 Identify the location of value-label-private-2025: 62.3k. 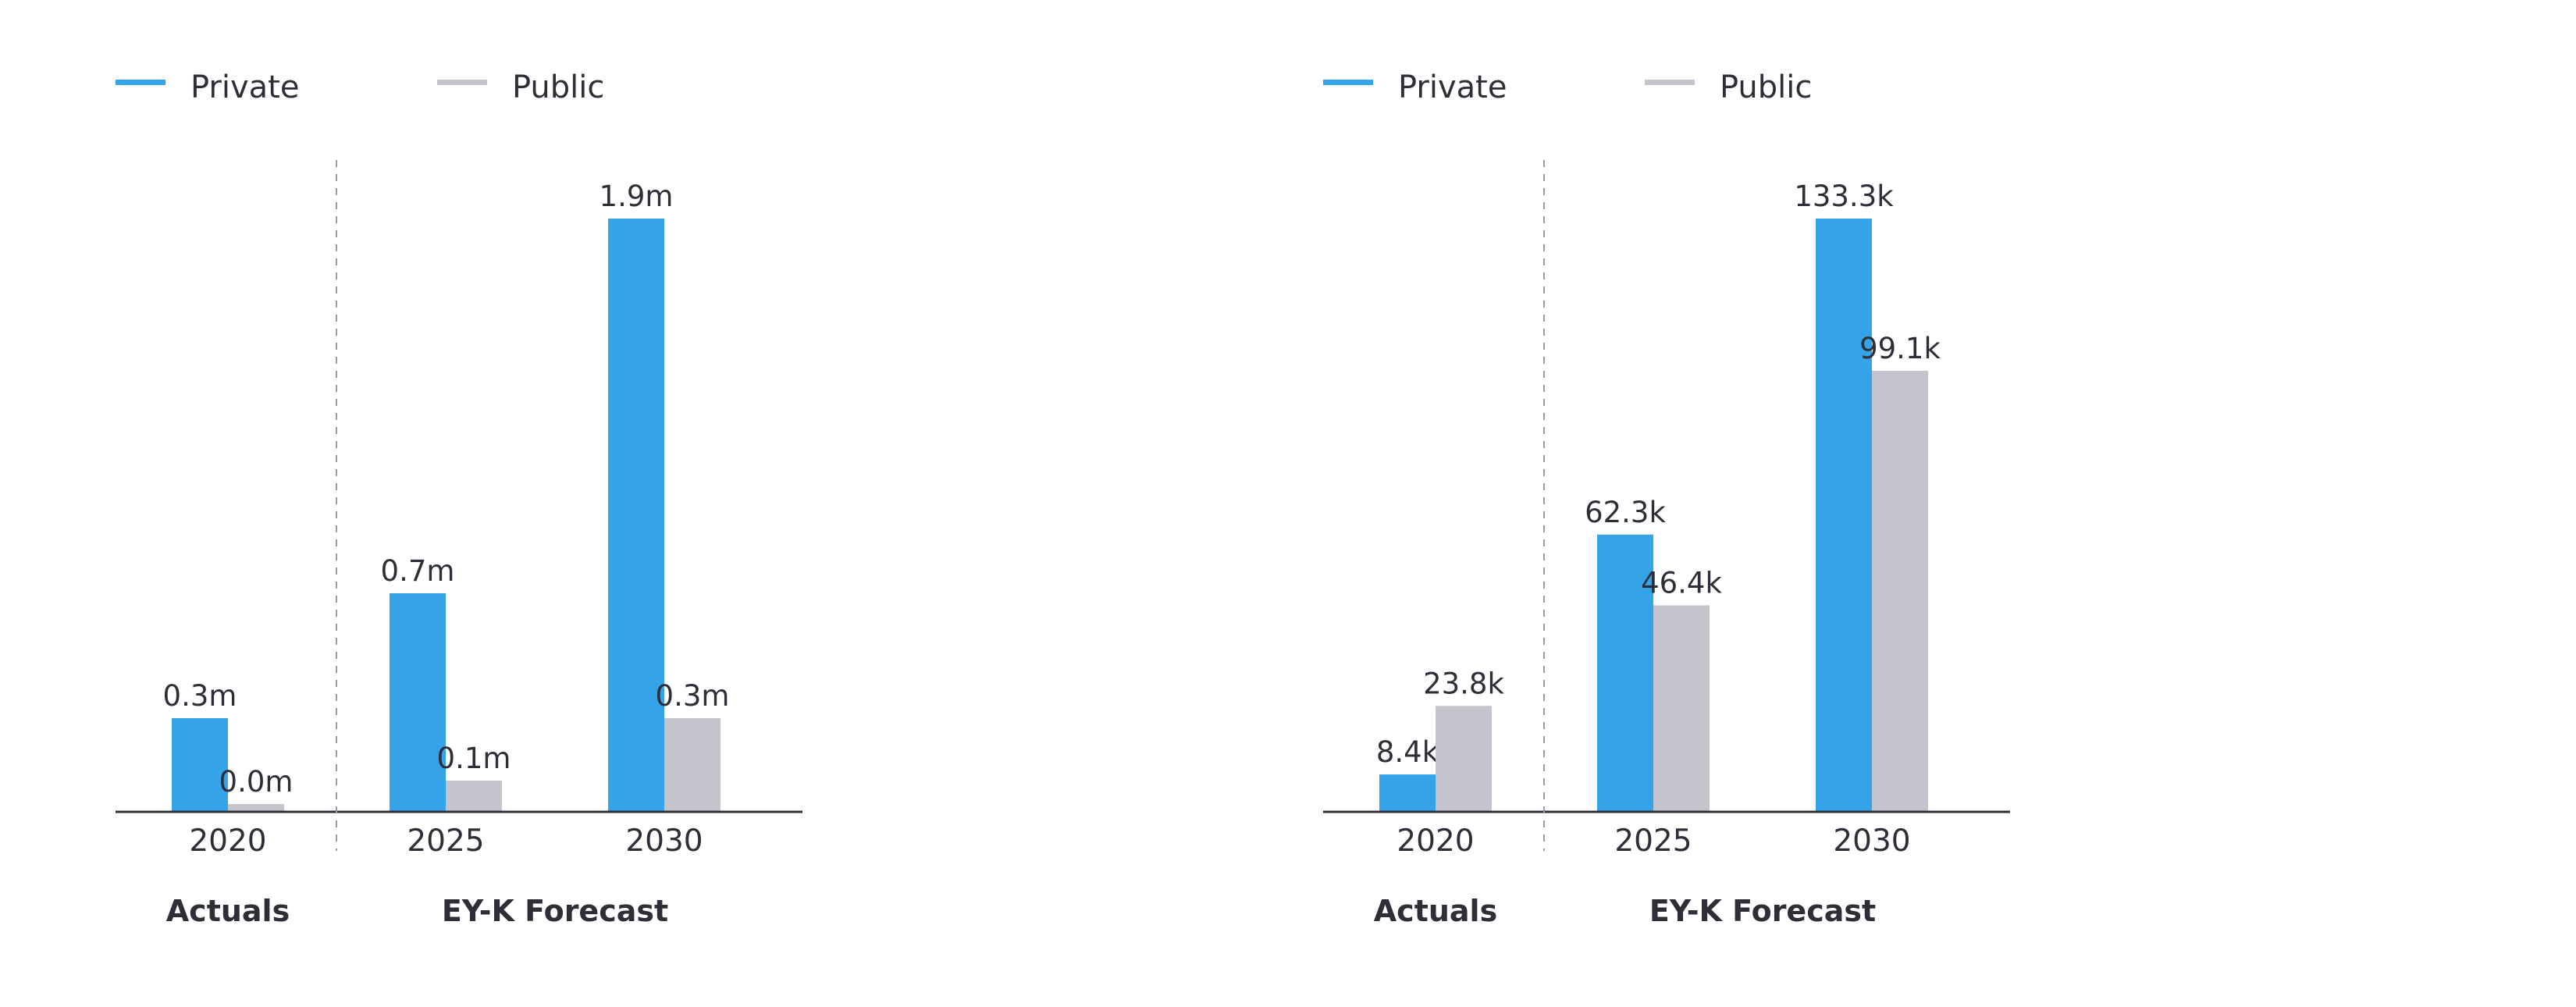
(1625, 512).